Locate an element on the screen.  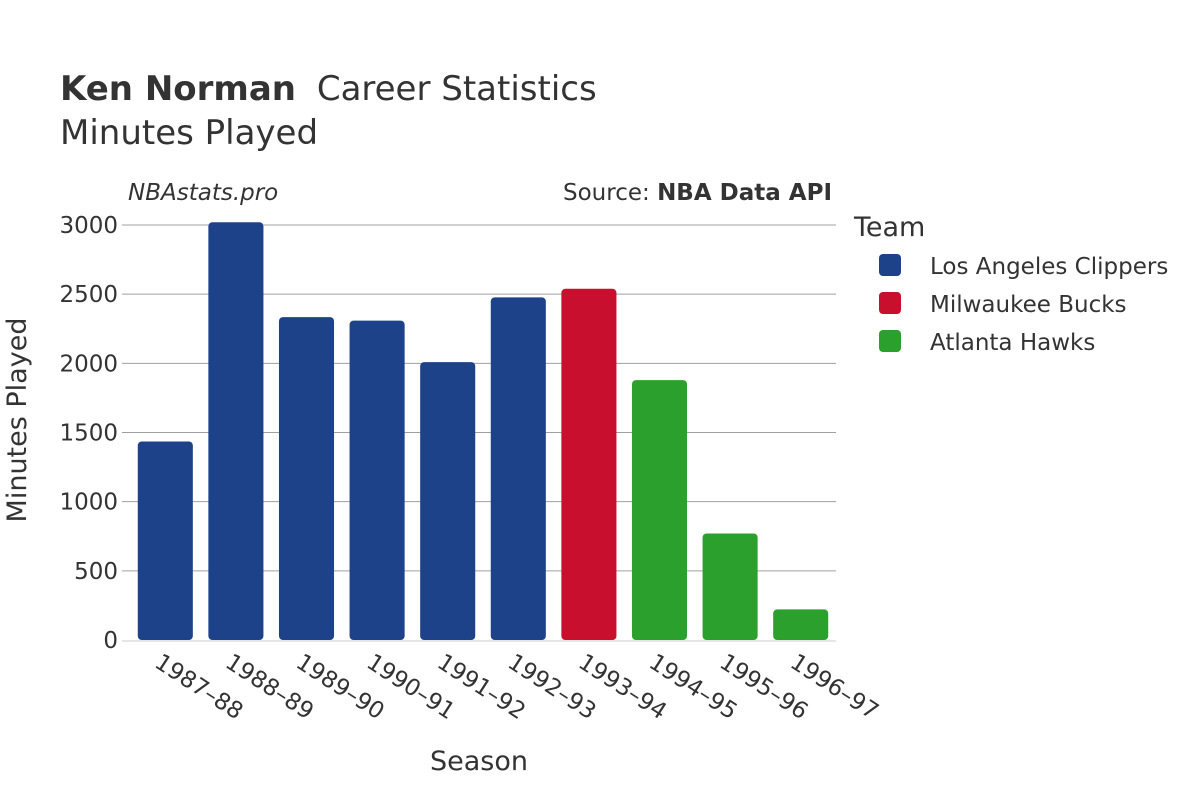
source-name: NBA Data API is located at coordinates (744, 193).